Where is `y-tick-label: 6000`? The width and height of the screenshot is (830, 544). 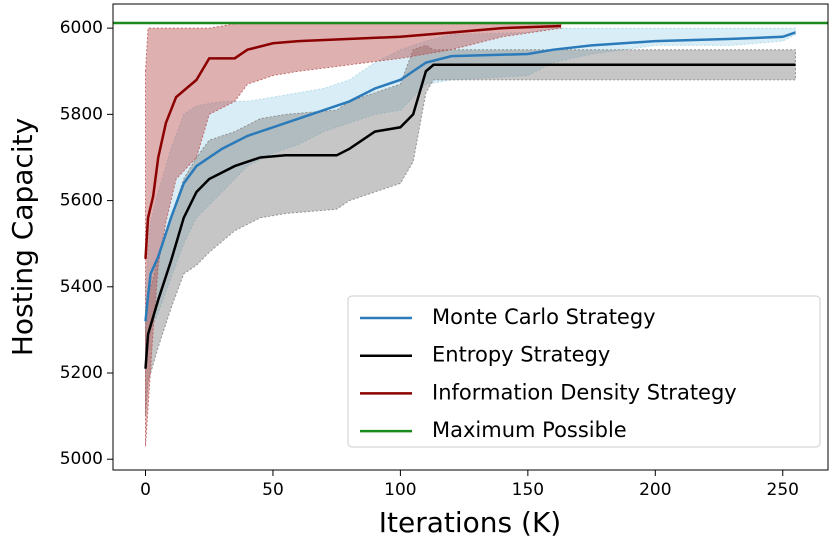 y-tick-label: 6000 is located at coordinates (81, 28).